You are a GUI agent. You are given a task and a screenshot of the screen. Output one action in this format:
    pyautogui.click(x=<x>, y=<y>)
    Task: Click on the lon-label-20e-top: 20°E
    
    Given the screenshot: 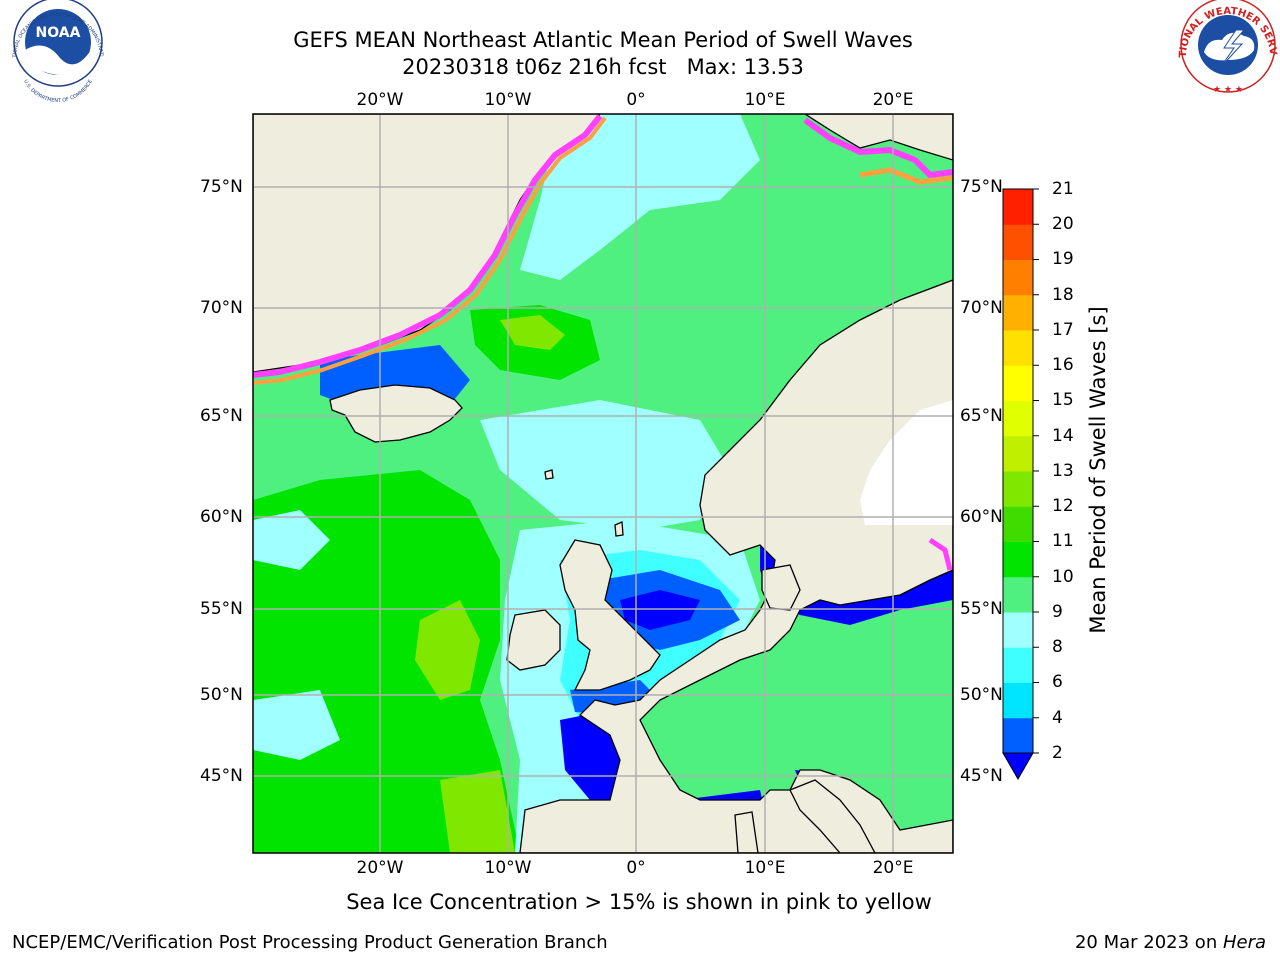 What is the action you would take?
    pyautogui.click(x=893, y=100)
    